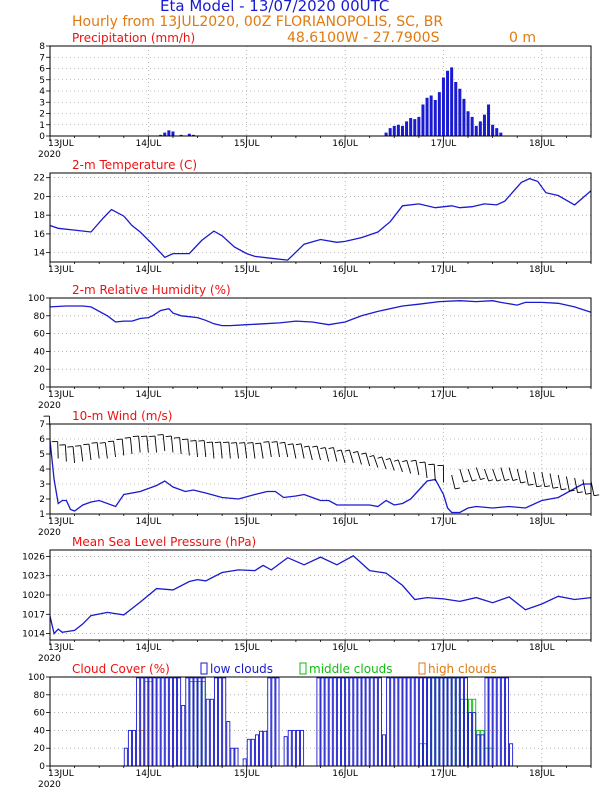  What do you see at coordinates (444, 144) in the screenshot?
I see `precip-xtick-label: 17JUL` at bounding box center [444, 144].